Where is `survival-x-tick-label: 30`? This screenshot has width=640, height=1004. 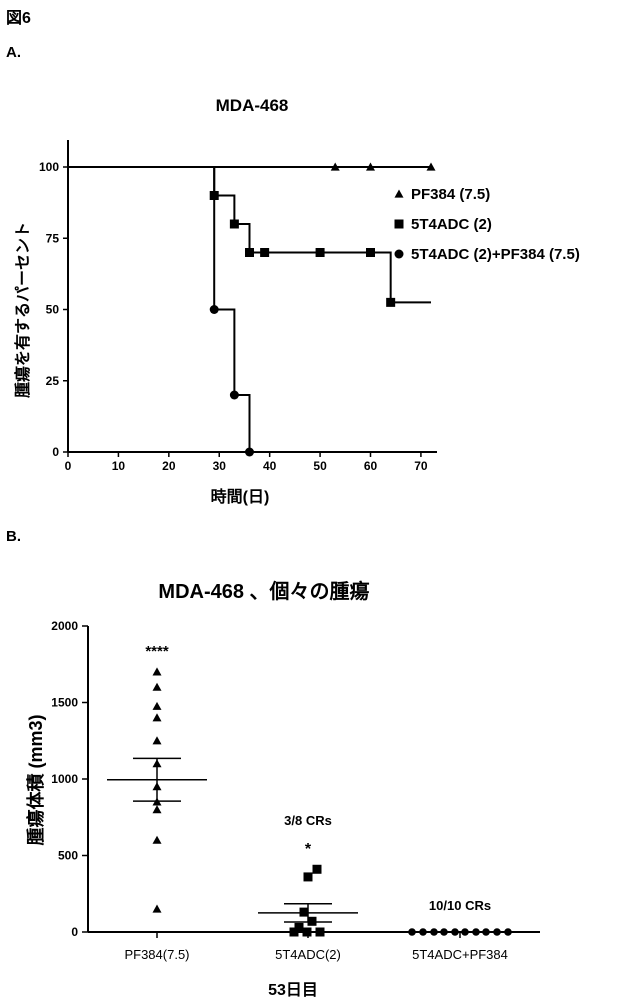 survival-x-tick-label: 30 is located at coordinates (220, 466).